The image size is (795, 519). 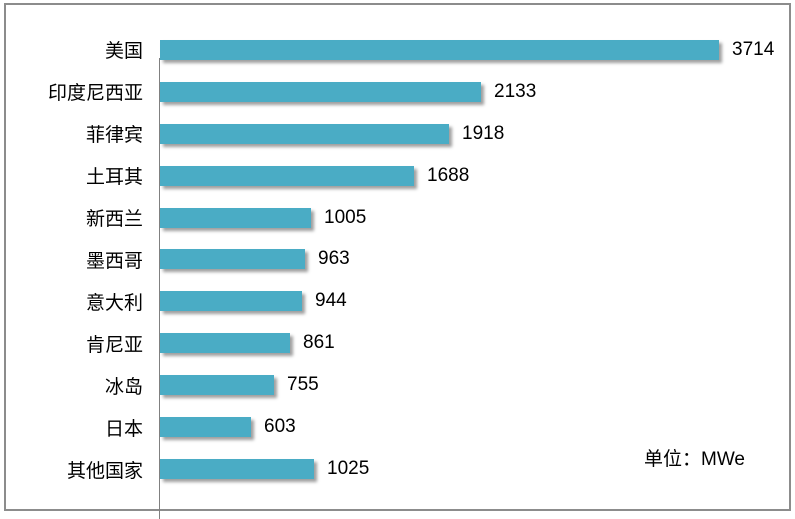 I want to click on plot-cell: 2133, so click(x=477, y=92).